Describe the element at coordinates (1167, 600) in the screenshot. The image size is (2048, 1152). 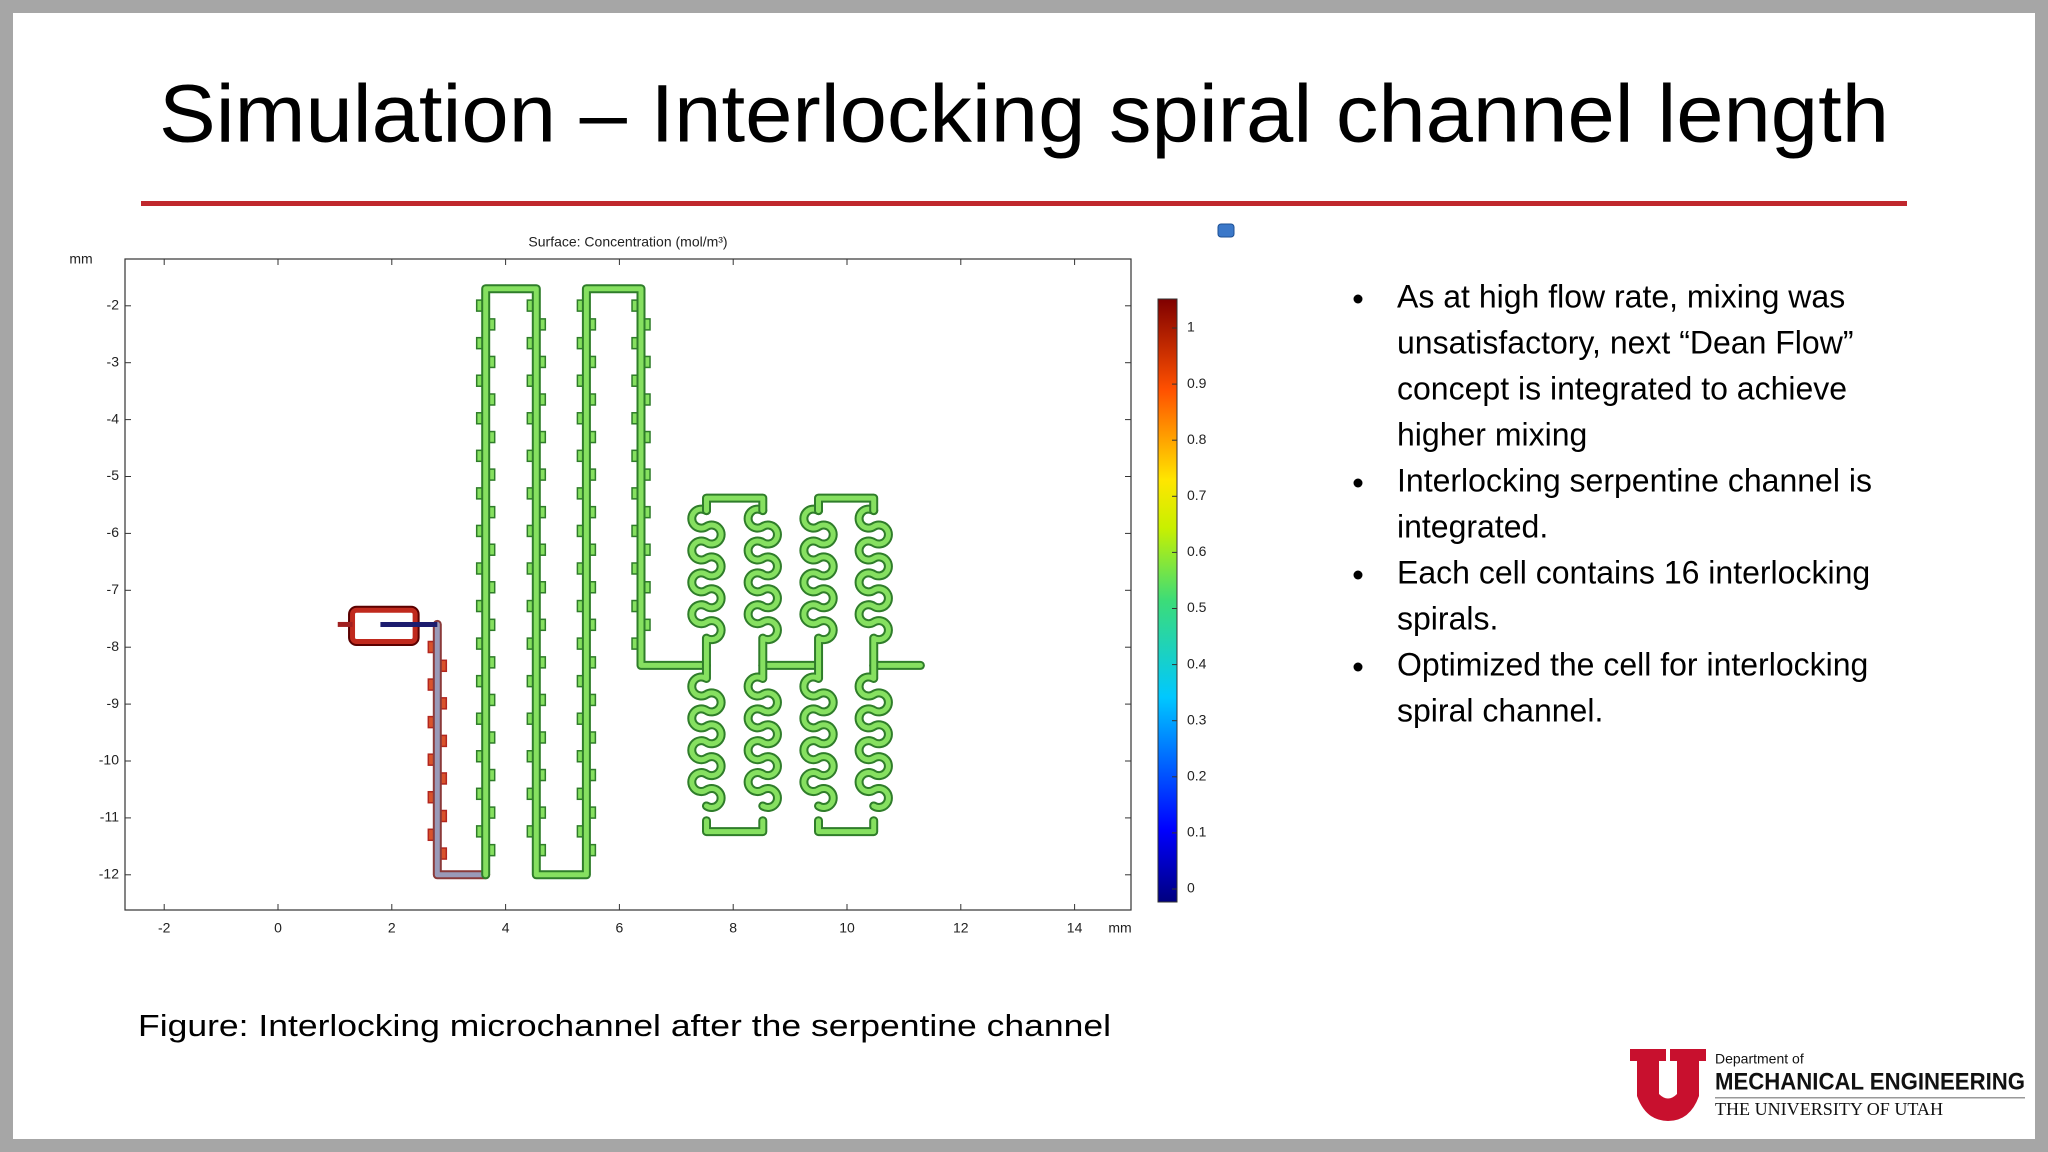
I see `colorbar` at that location.